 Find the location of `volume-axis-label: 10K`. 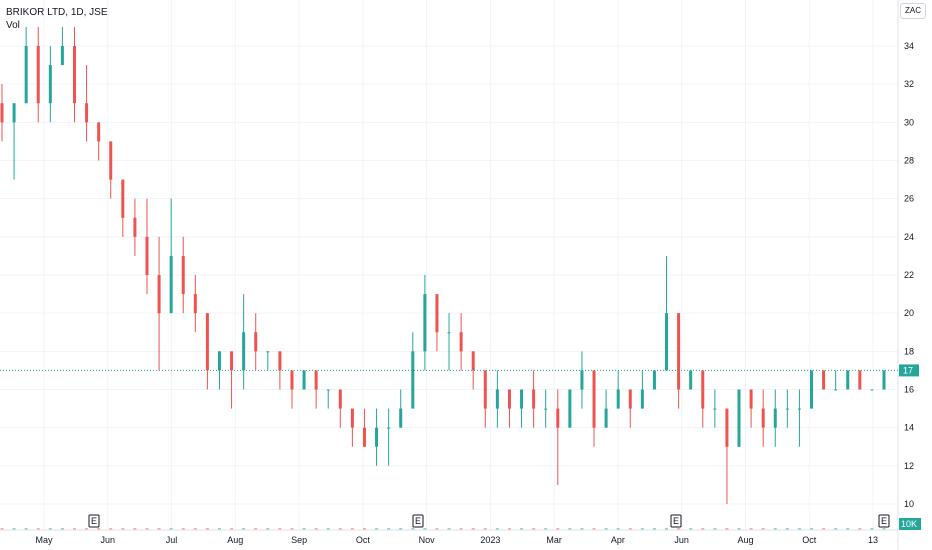

volume-axis-label: 10K is located at coordinates (909, 524).